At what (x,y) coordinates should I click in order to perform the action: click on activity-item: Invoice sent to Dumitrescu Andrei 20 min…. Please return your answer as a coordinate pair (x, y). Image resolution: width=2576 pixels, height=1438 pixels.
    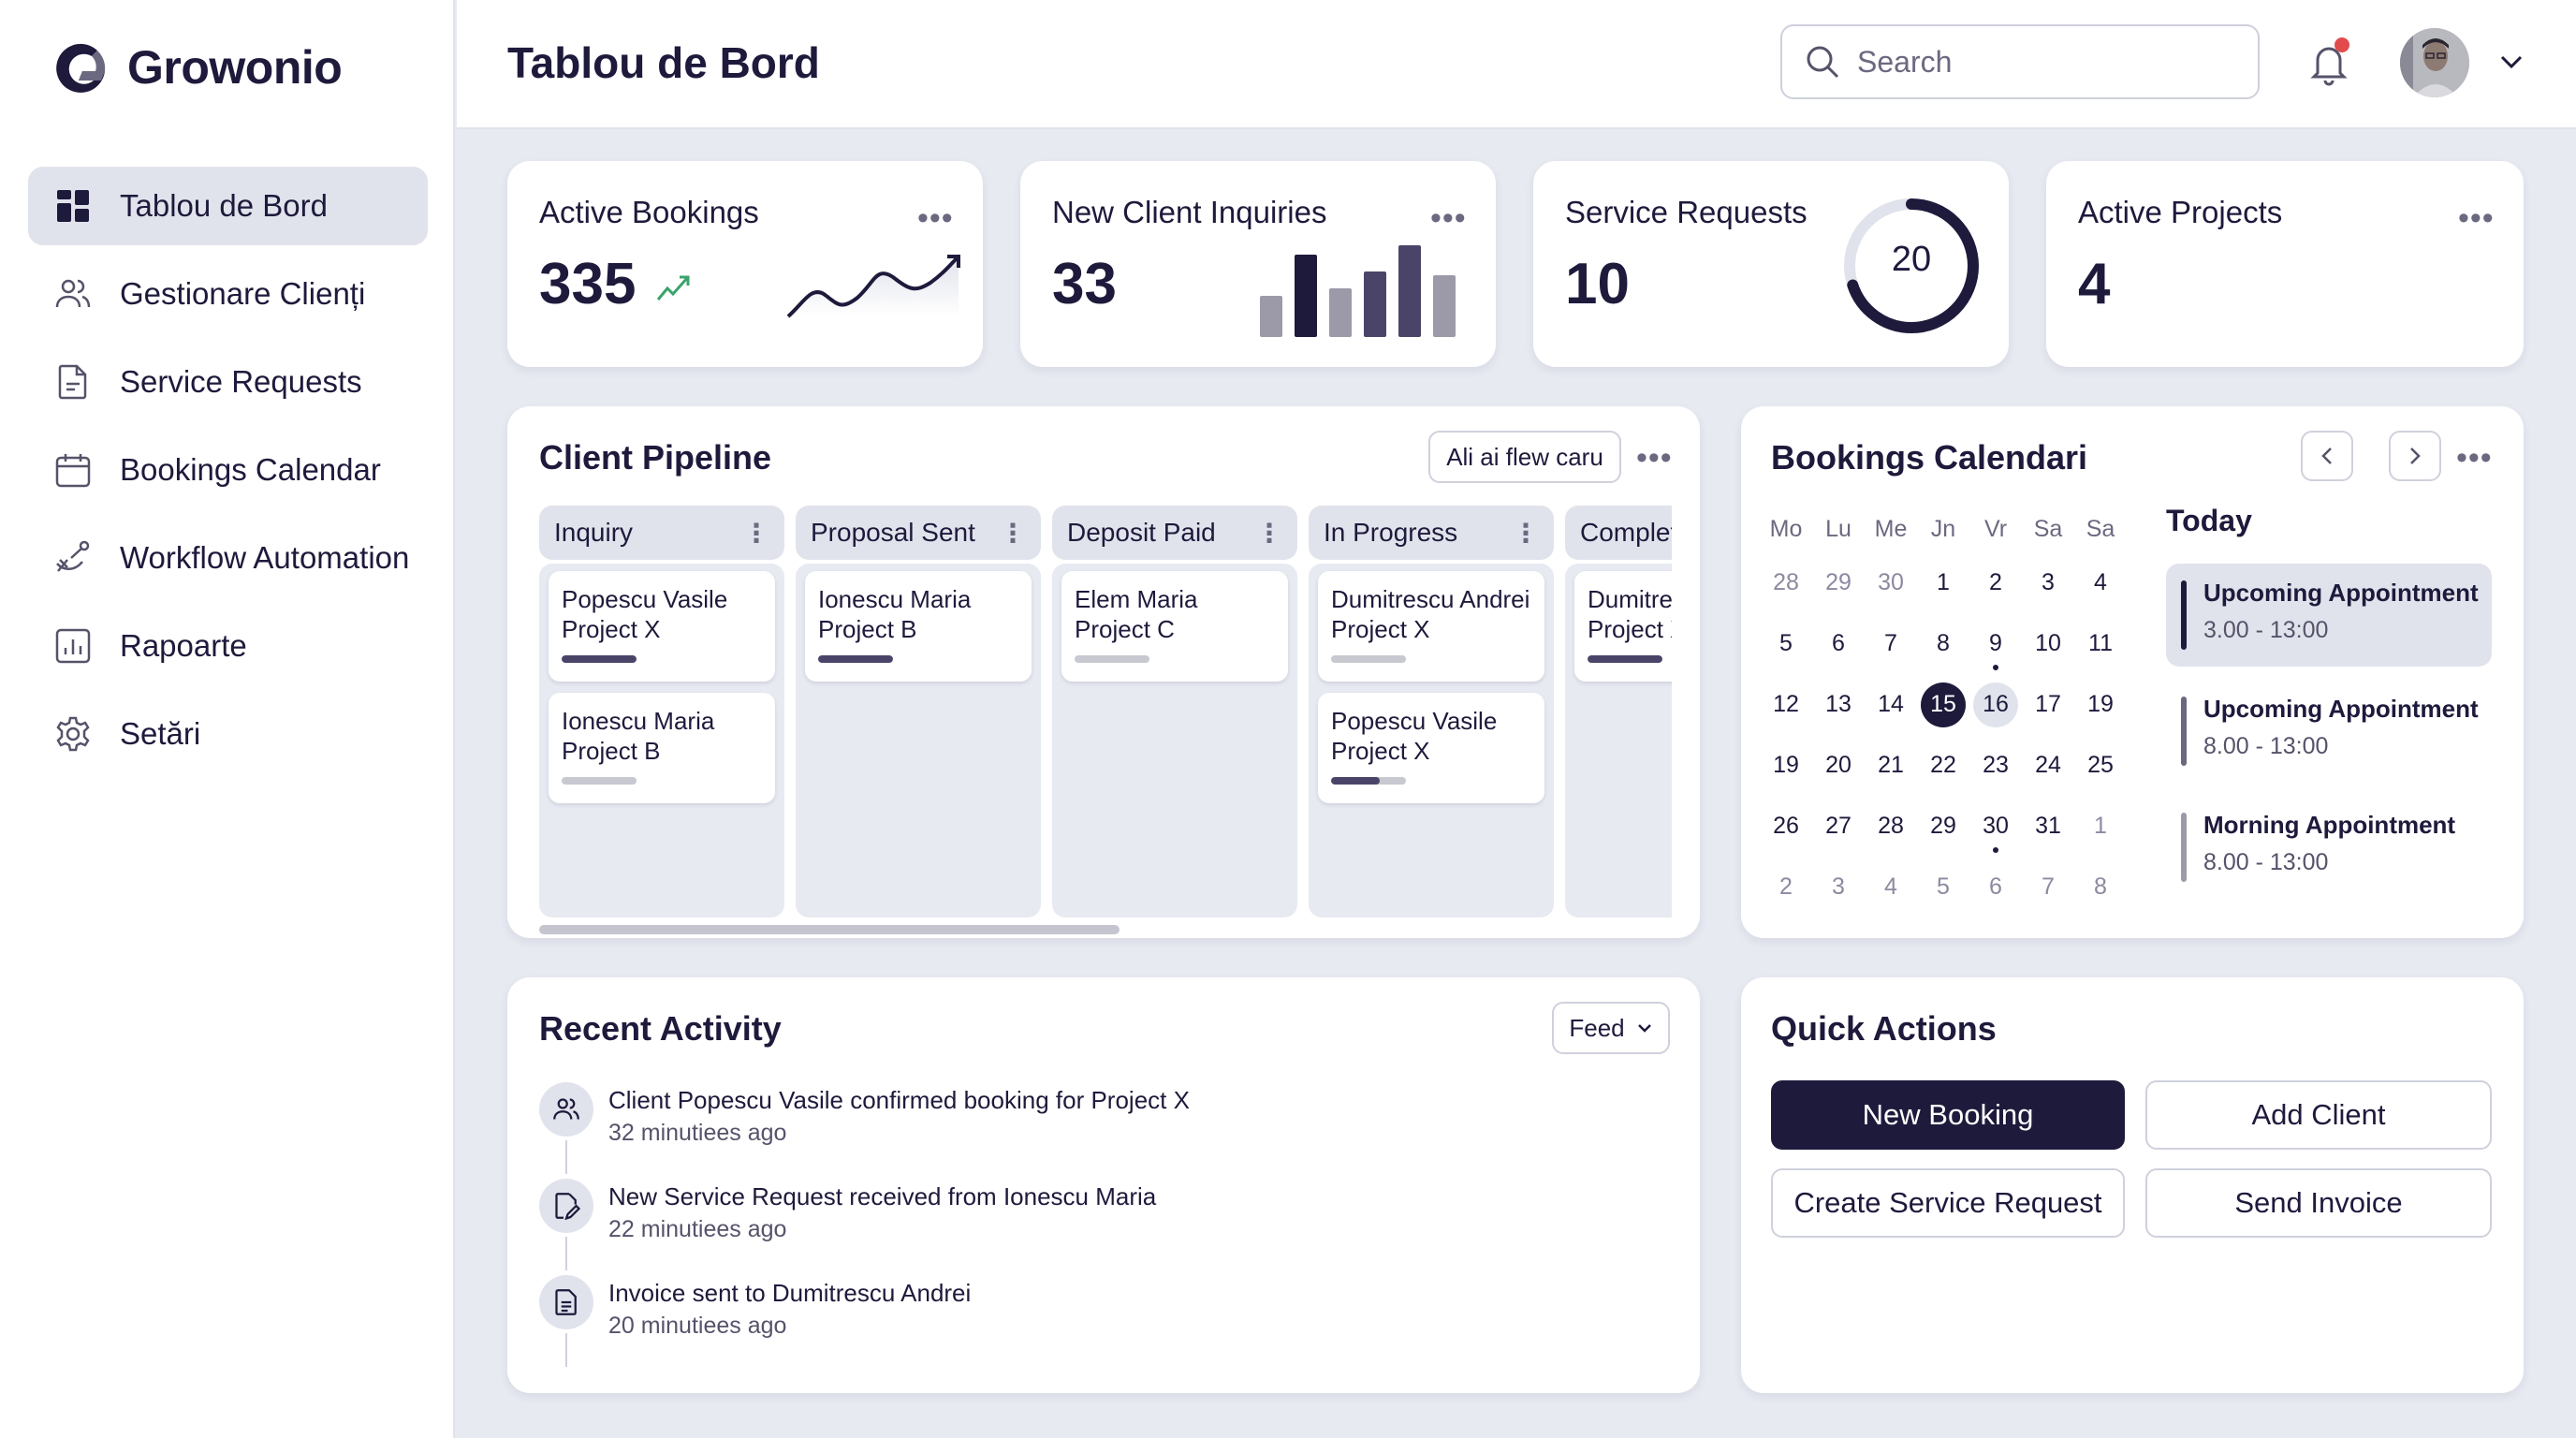
    Looking at the image, I should click on (1054, 1321).